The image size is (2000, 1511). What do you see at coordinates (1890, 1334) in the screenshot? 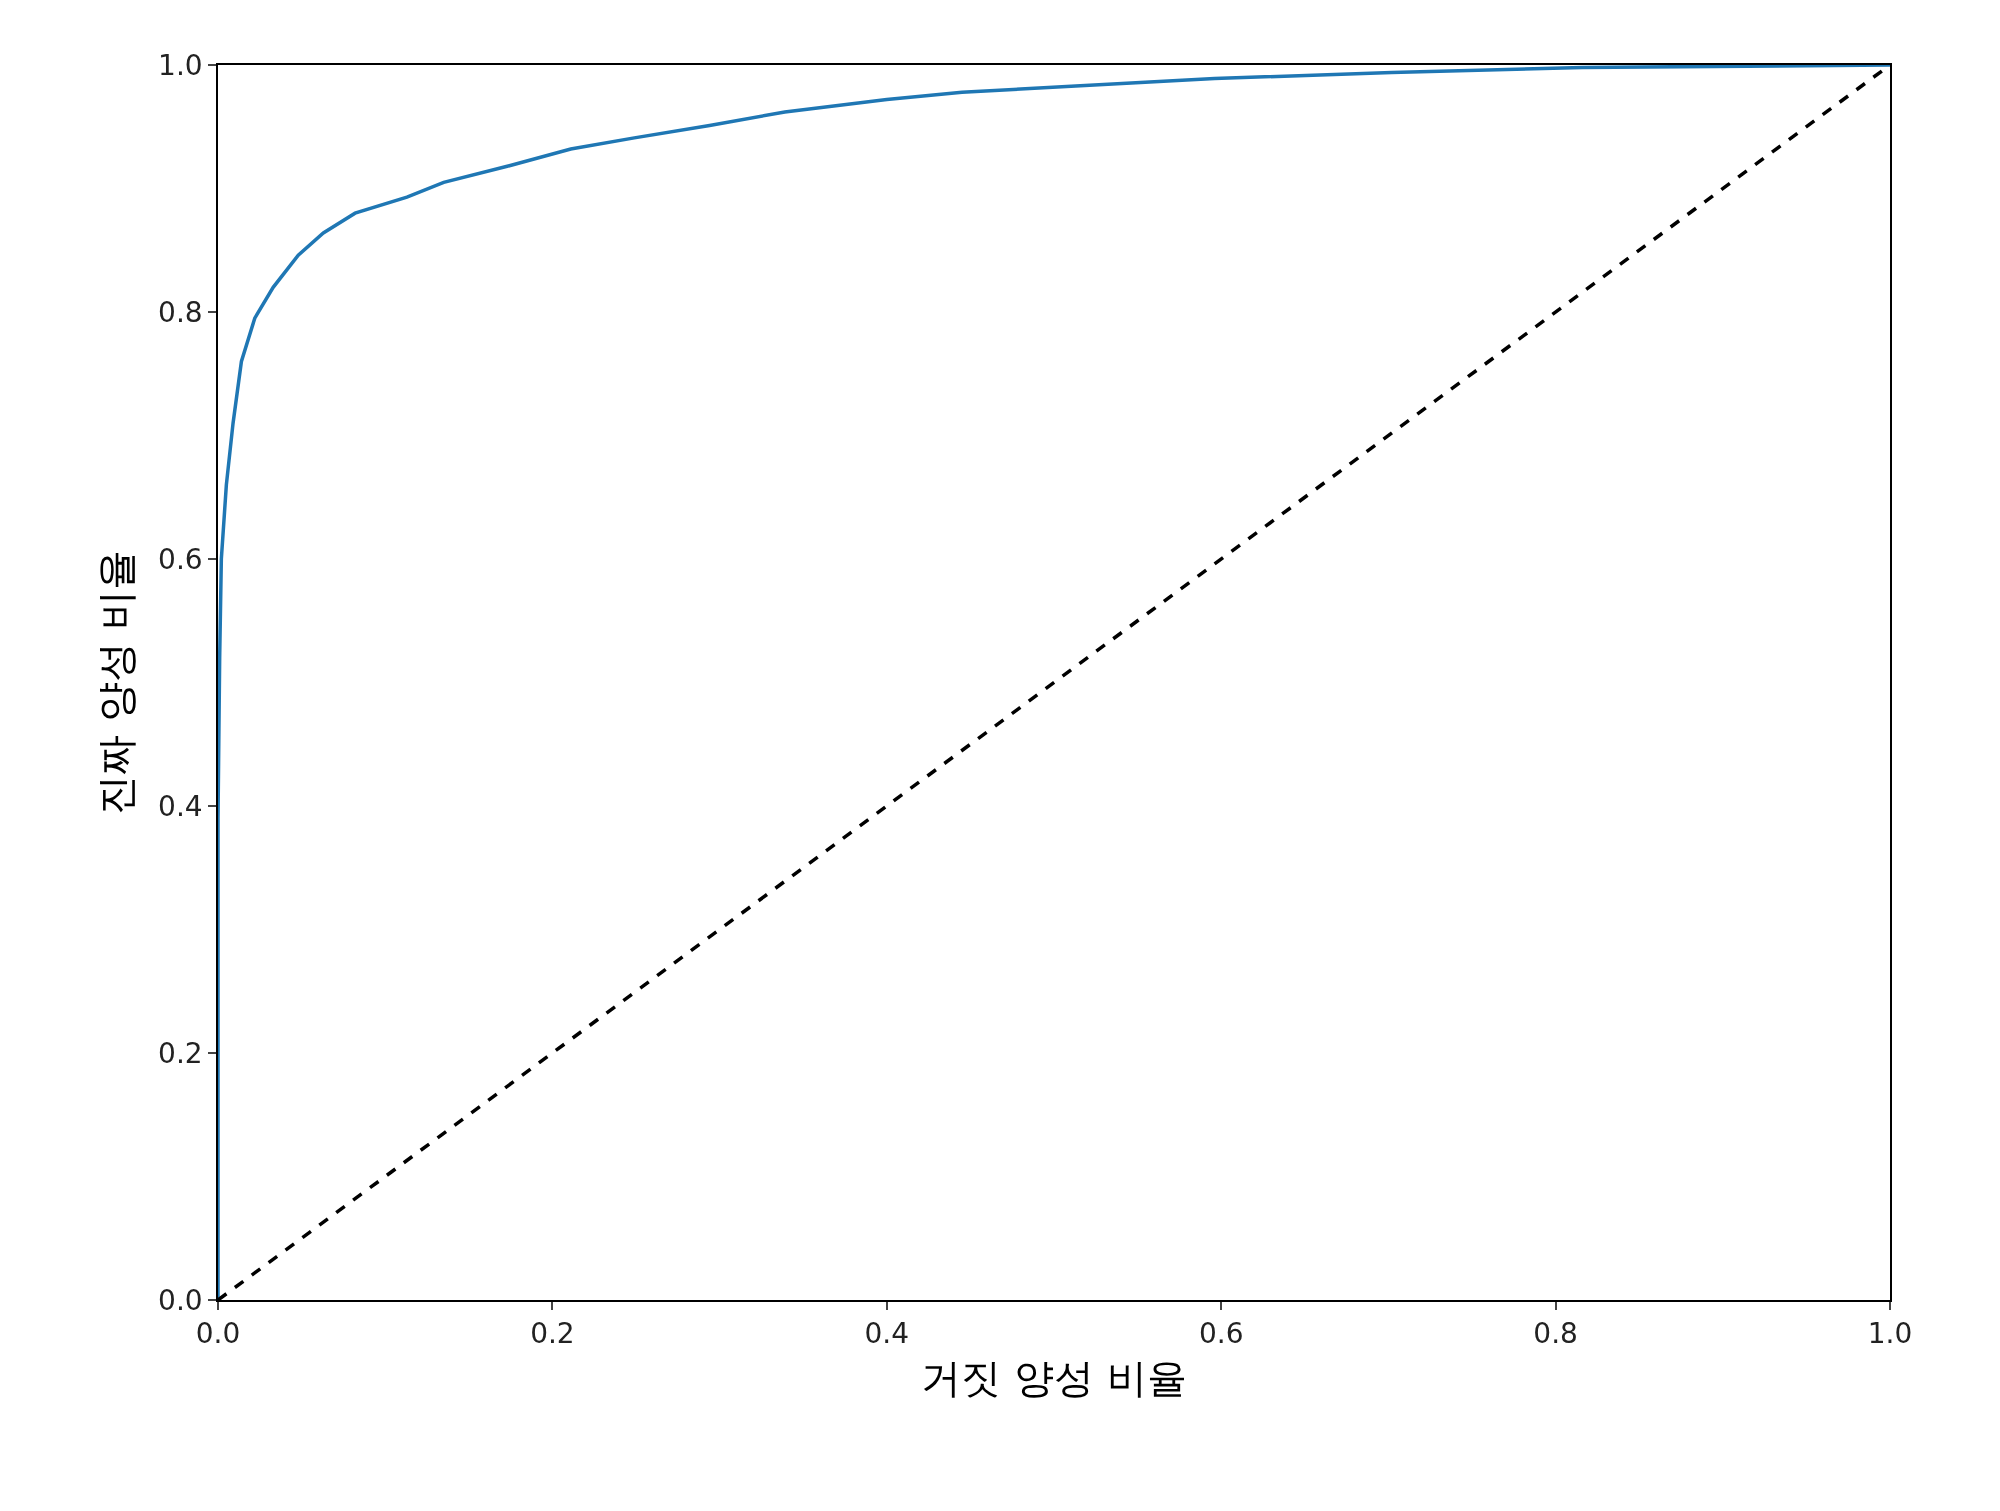
I see `x-tick-label: 1.0` at bounding box center [1890, 1334].